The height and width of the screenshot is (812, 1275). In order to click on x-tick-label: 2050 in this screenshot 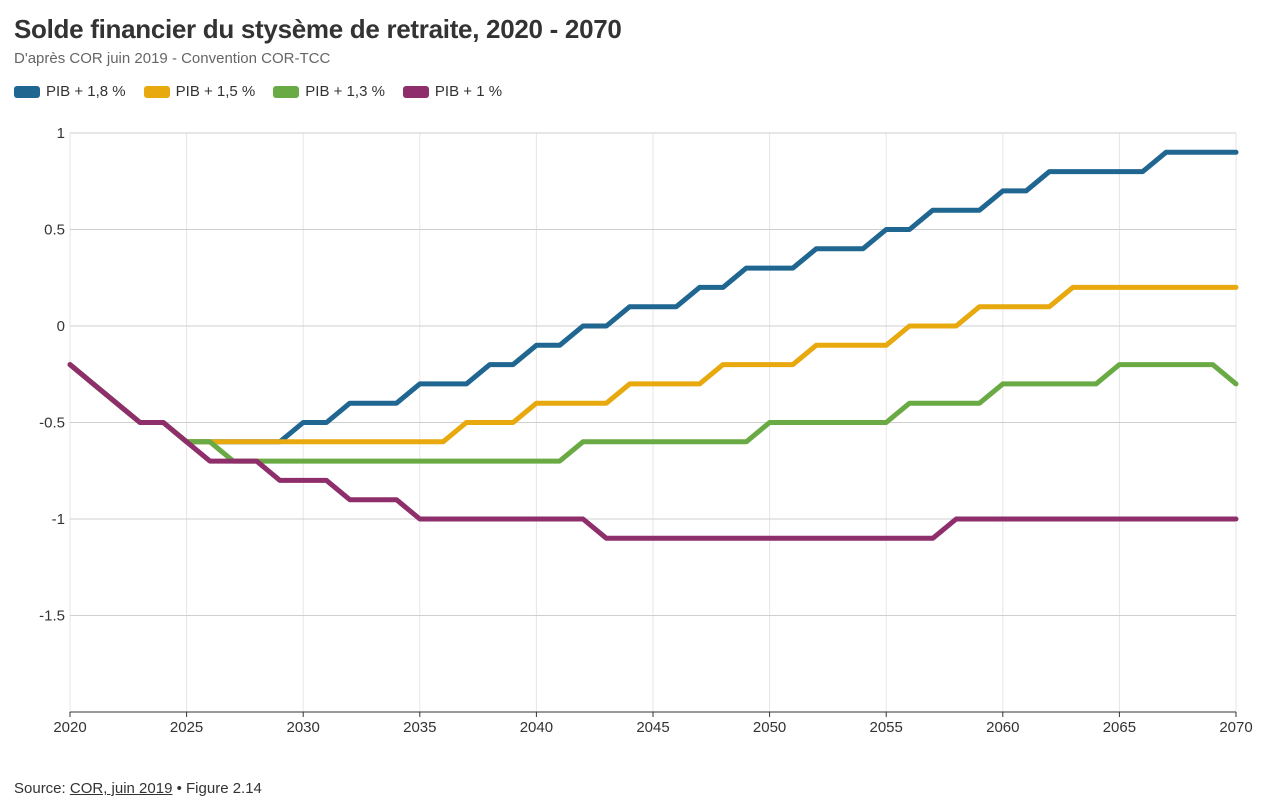, I will do `click(769, 727)`.